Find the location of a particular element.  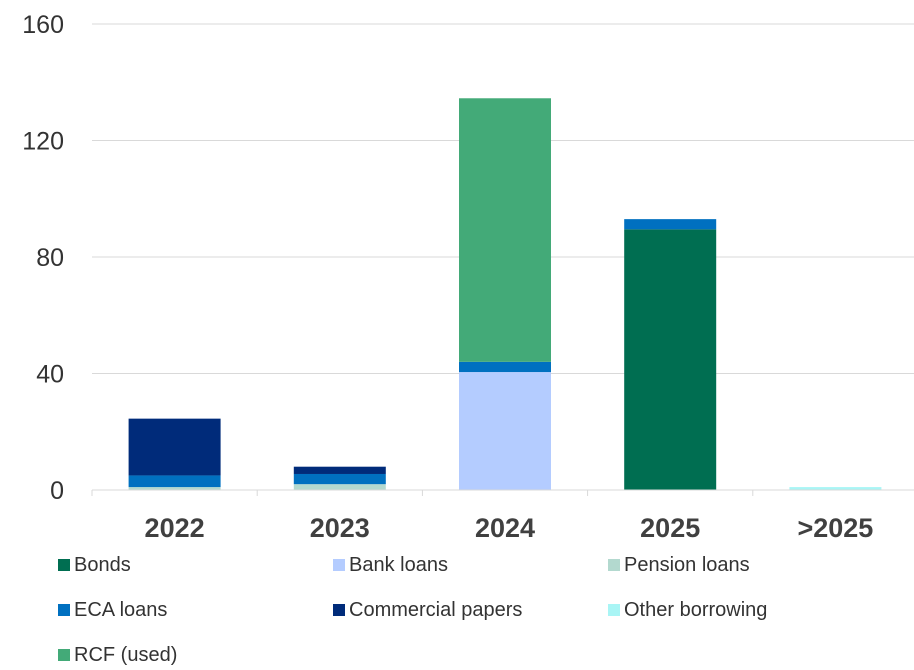

y-tick-label: 0 is located at coordinates (57, 491).